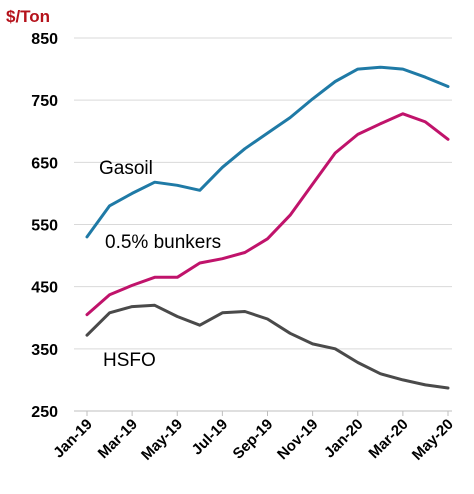  I want to click on x-tick-label: May-19, so click(162, 440).